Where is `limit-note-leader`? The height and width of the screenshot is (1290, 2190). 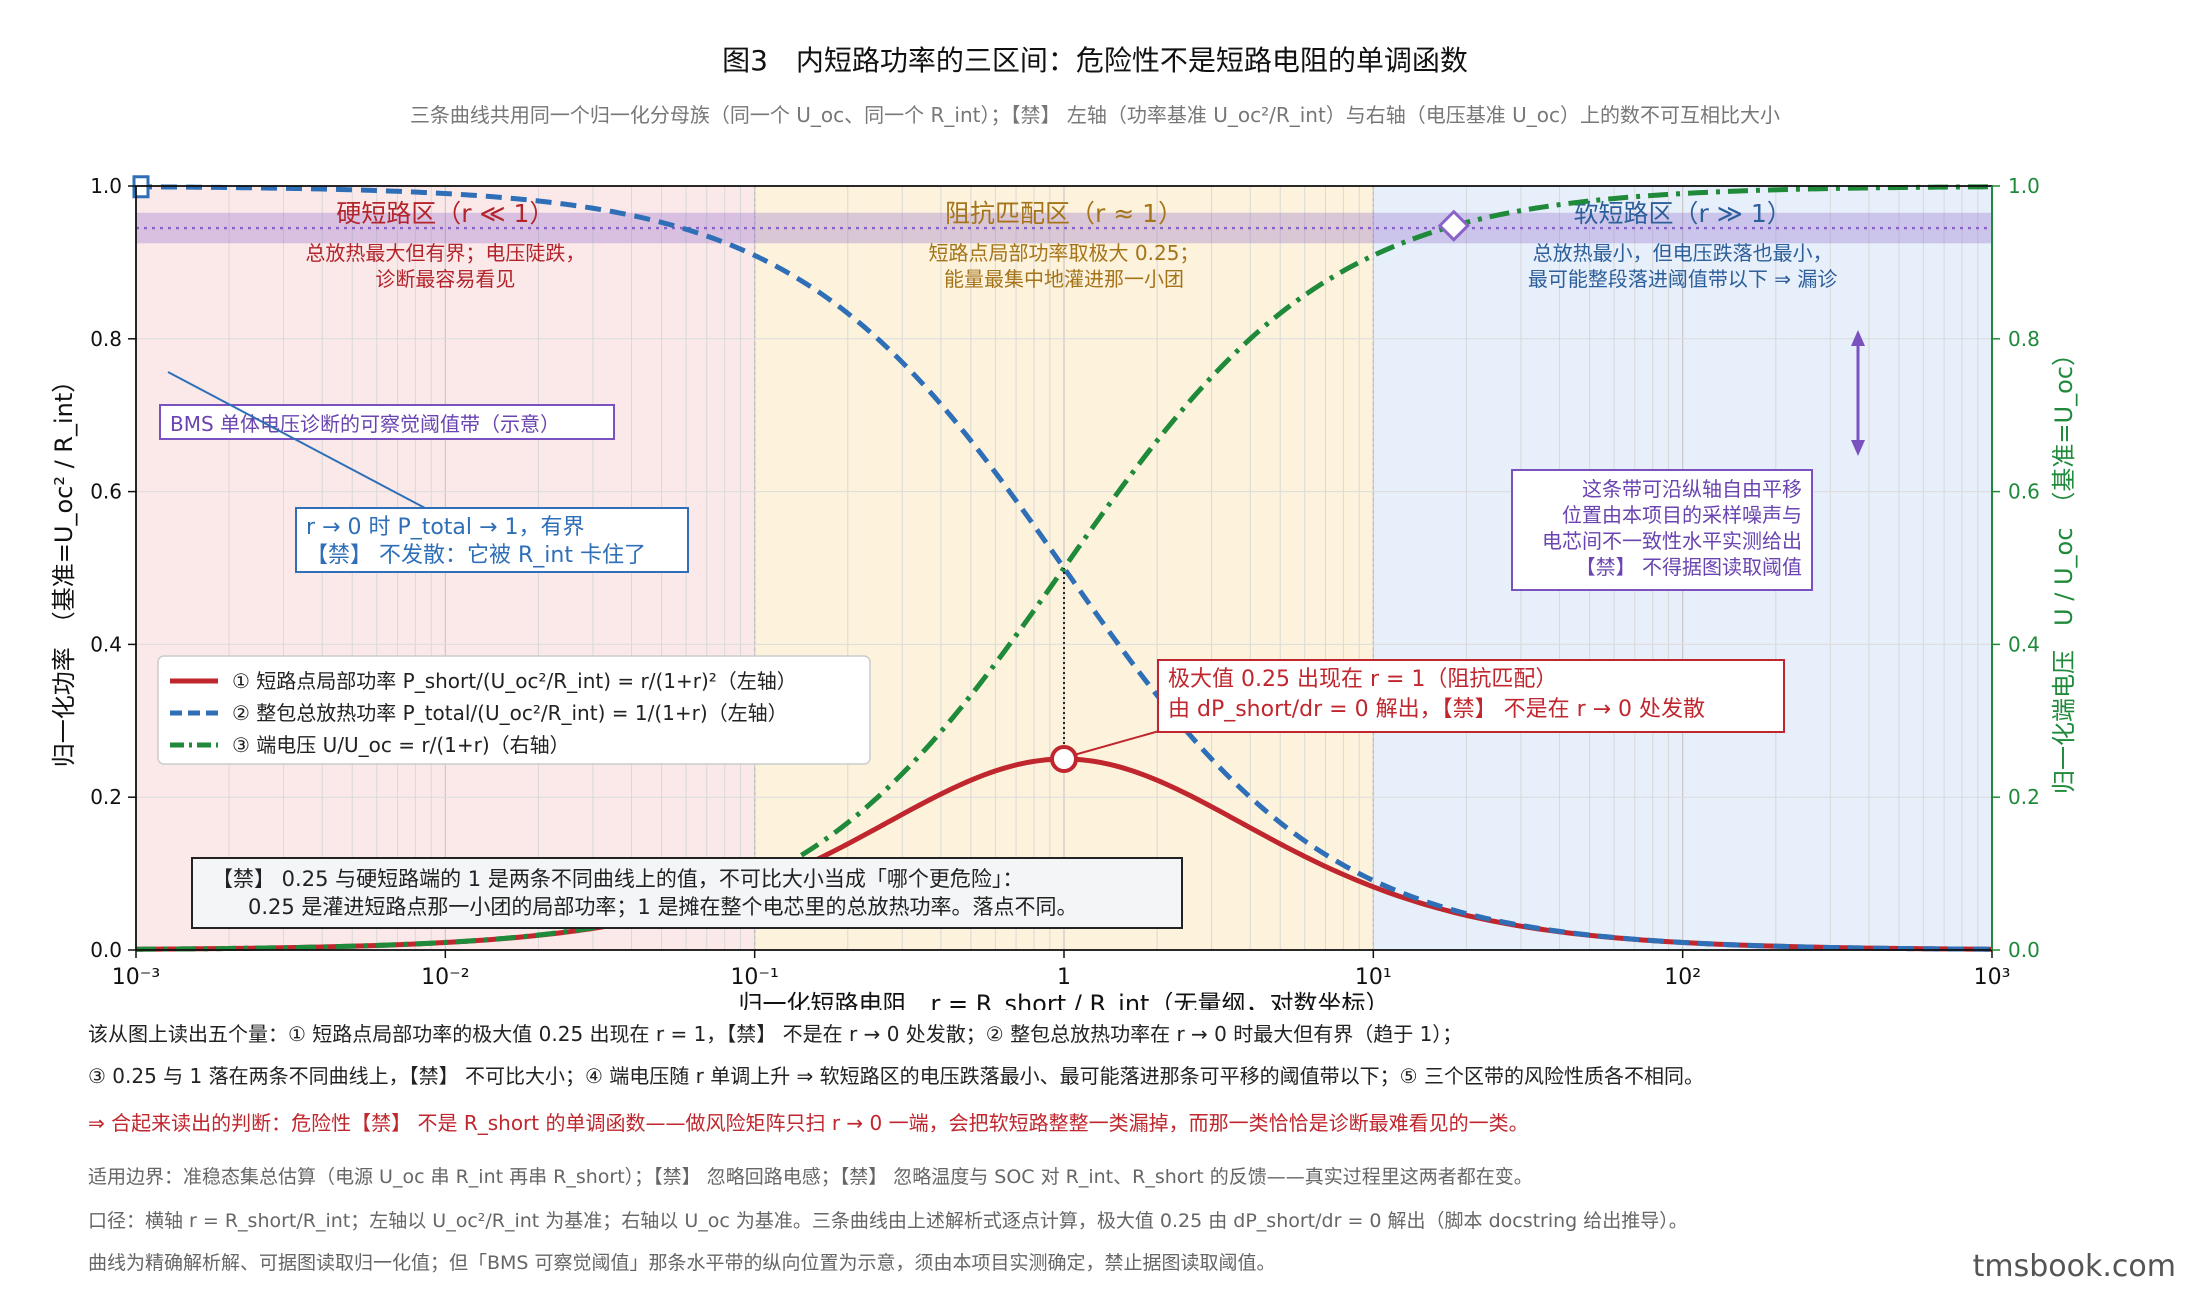 limit-note-leader is located at coordinates (296, 440).